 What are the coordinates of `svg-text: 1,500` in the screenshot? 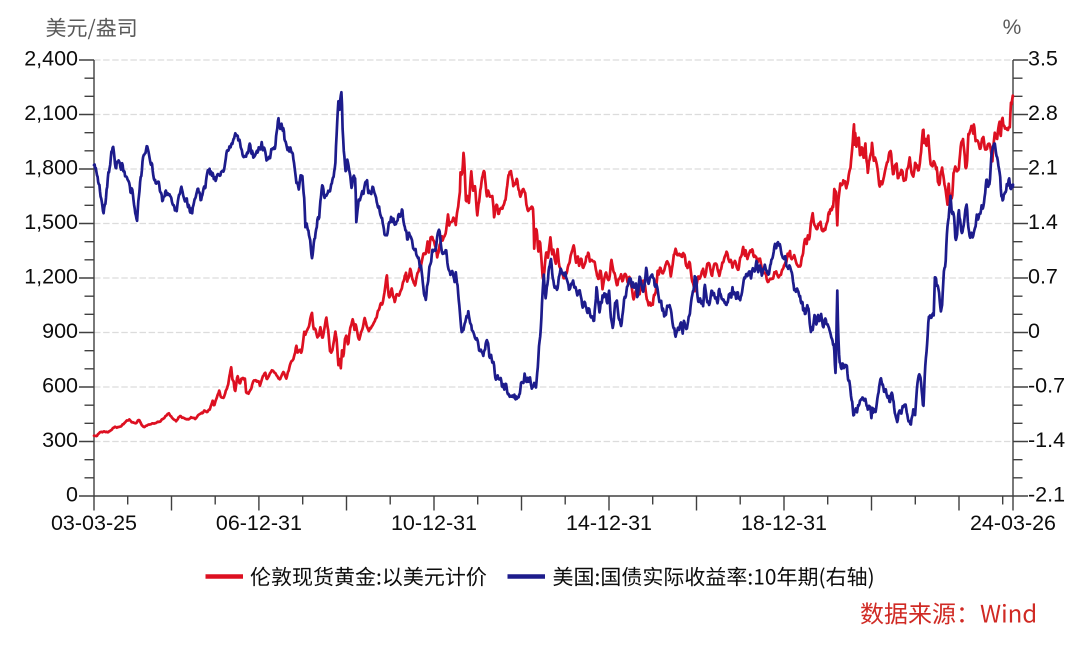 It's located at (51, 222).